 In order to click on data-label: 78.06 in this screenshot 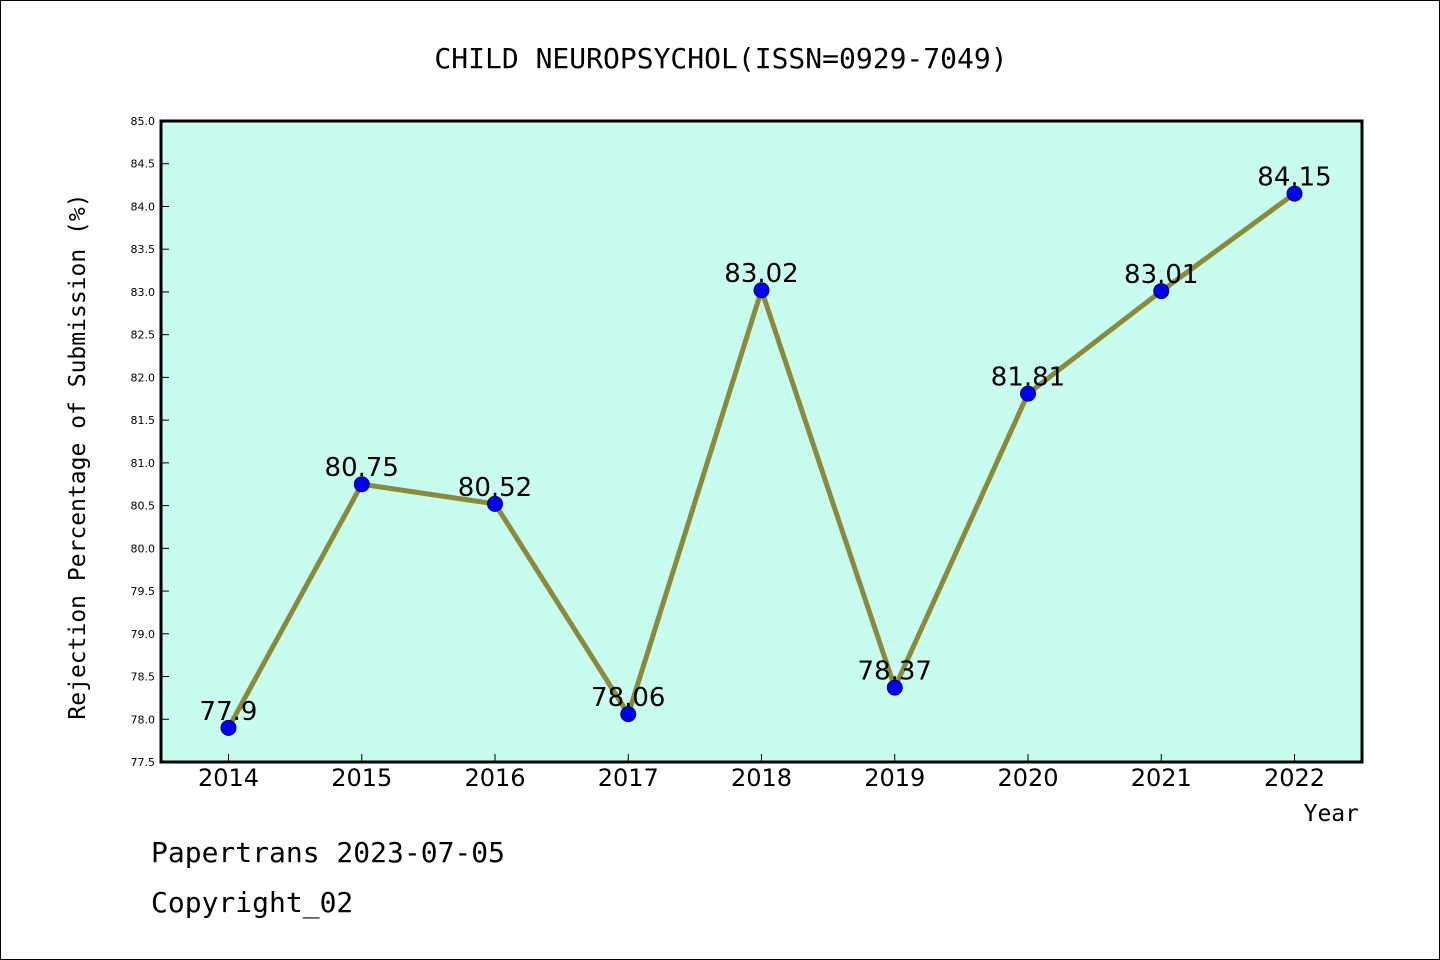, I will do `click(628, 698)`.